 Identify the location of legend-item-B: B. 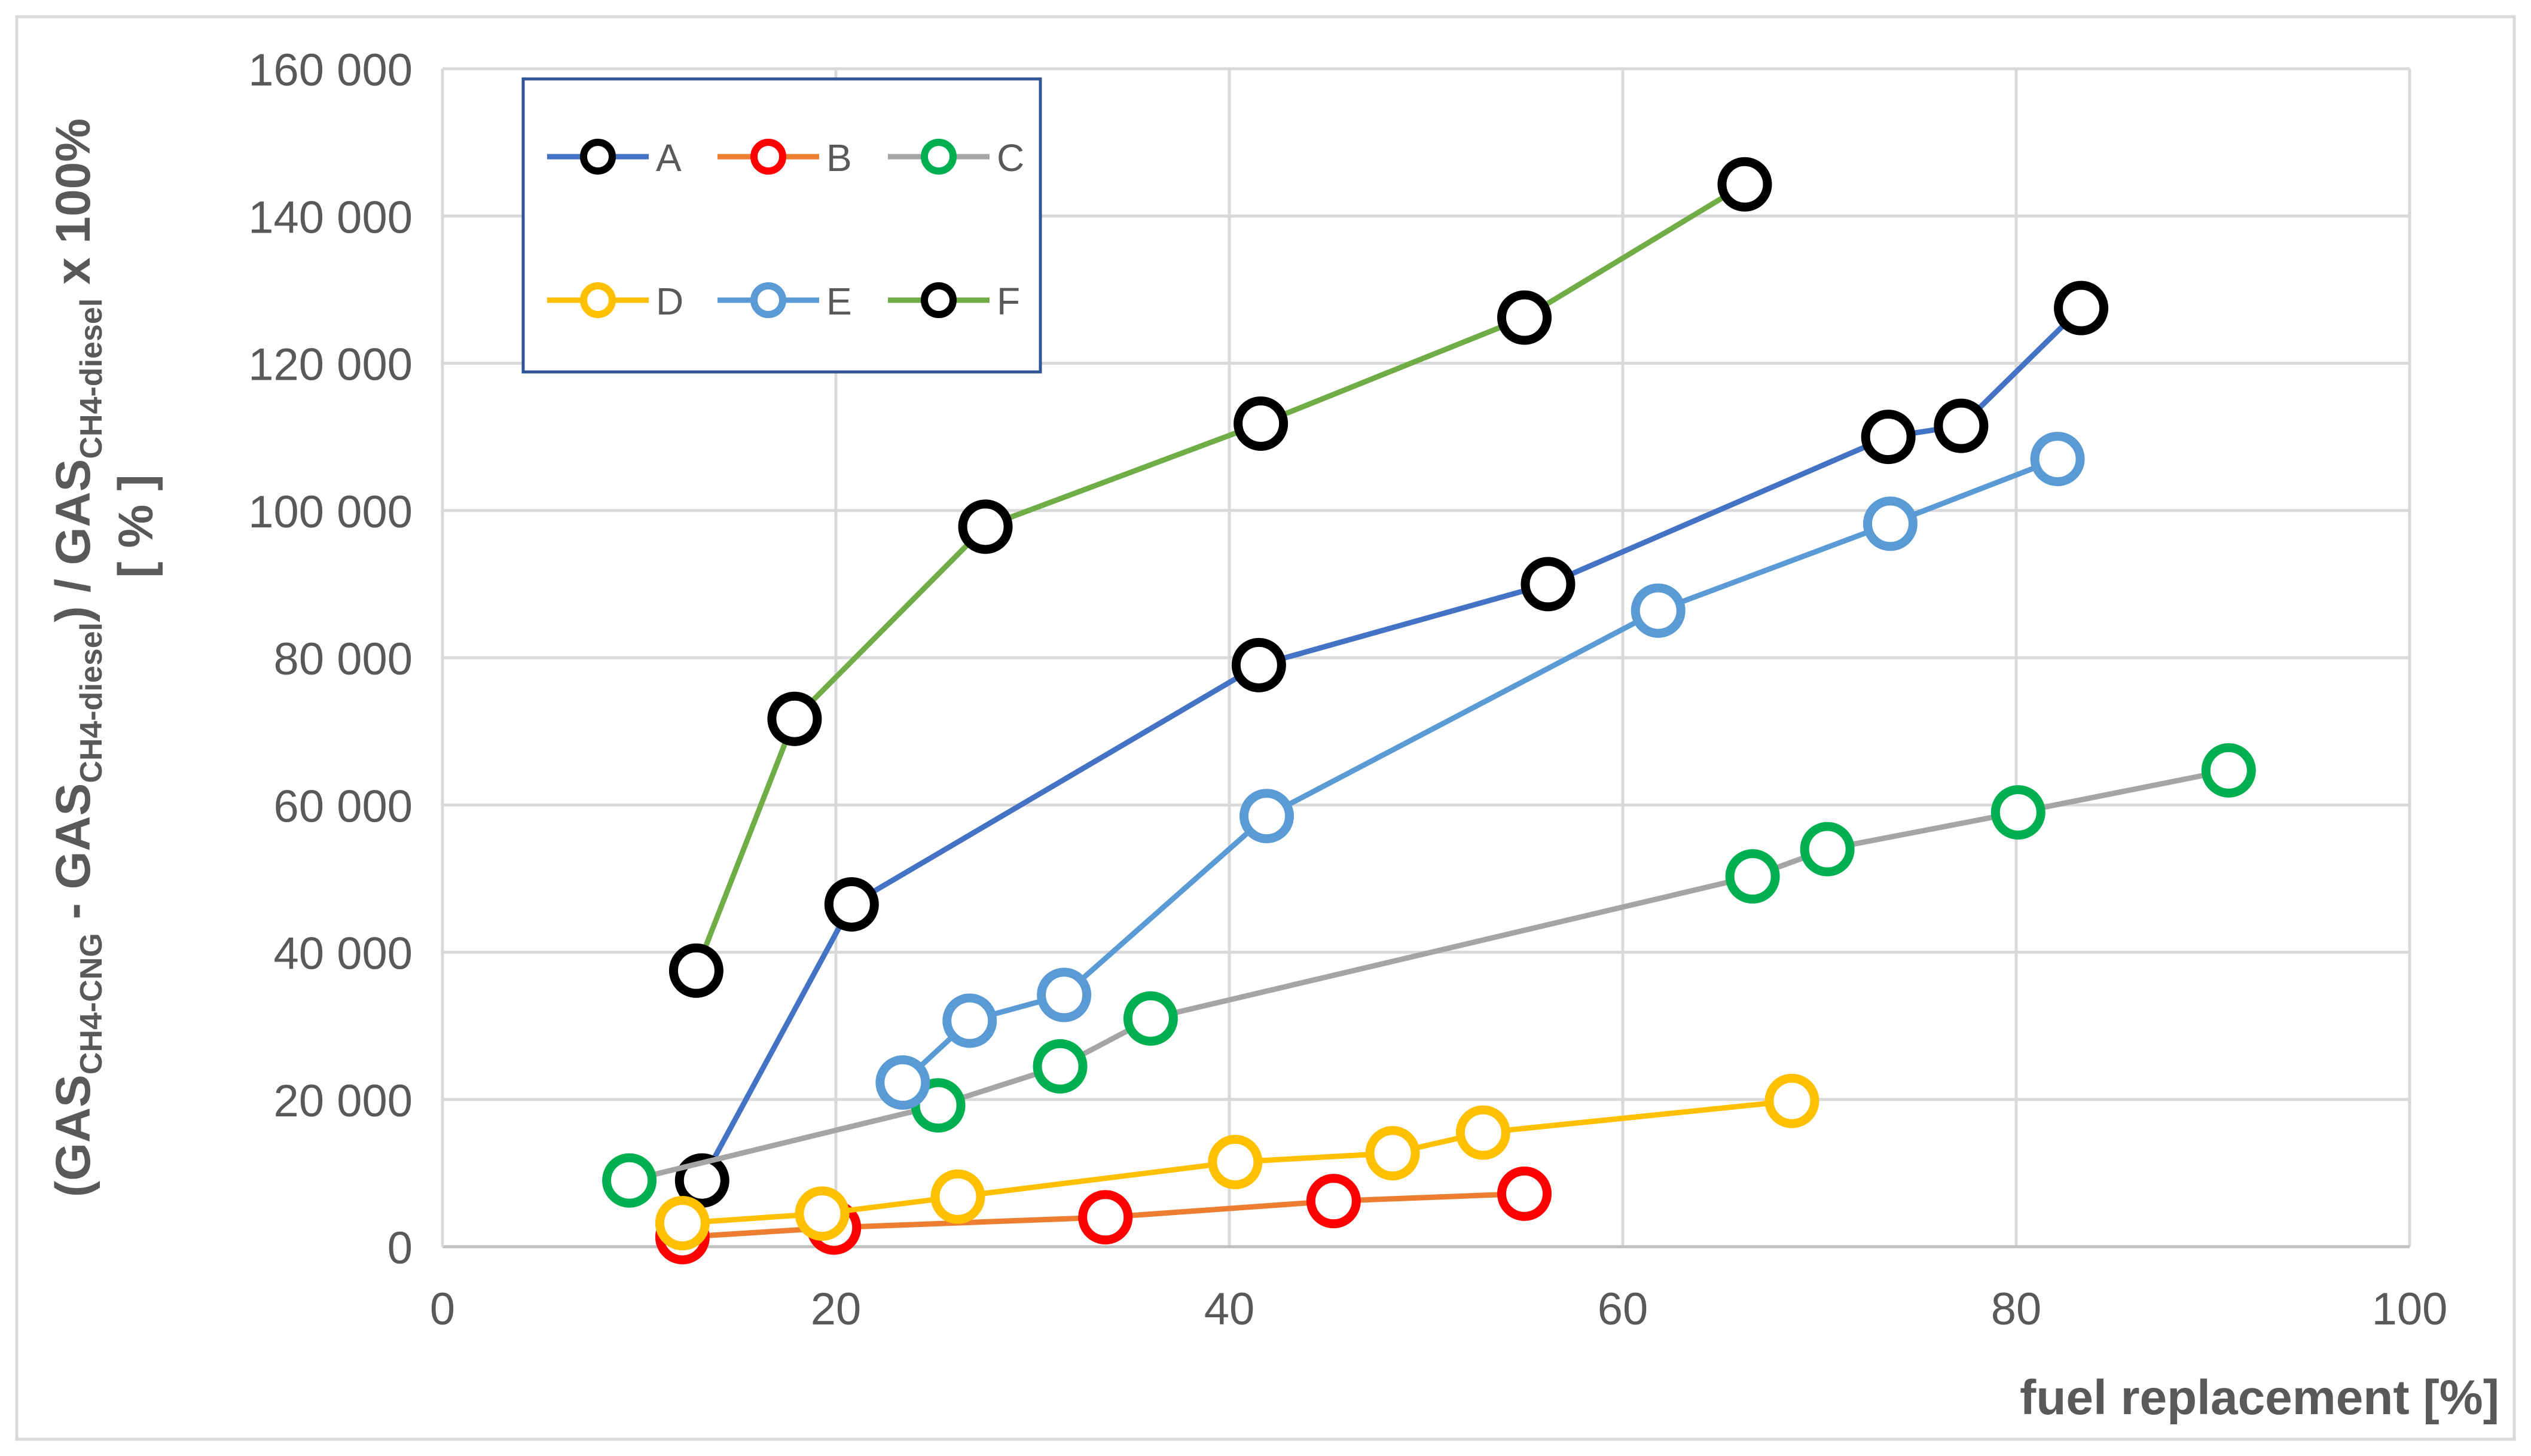
(785, 157).